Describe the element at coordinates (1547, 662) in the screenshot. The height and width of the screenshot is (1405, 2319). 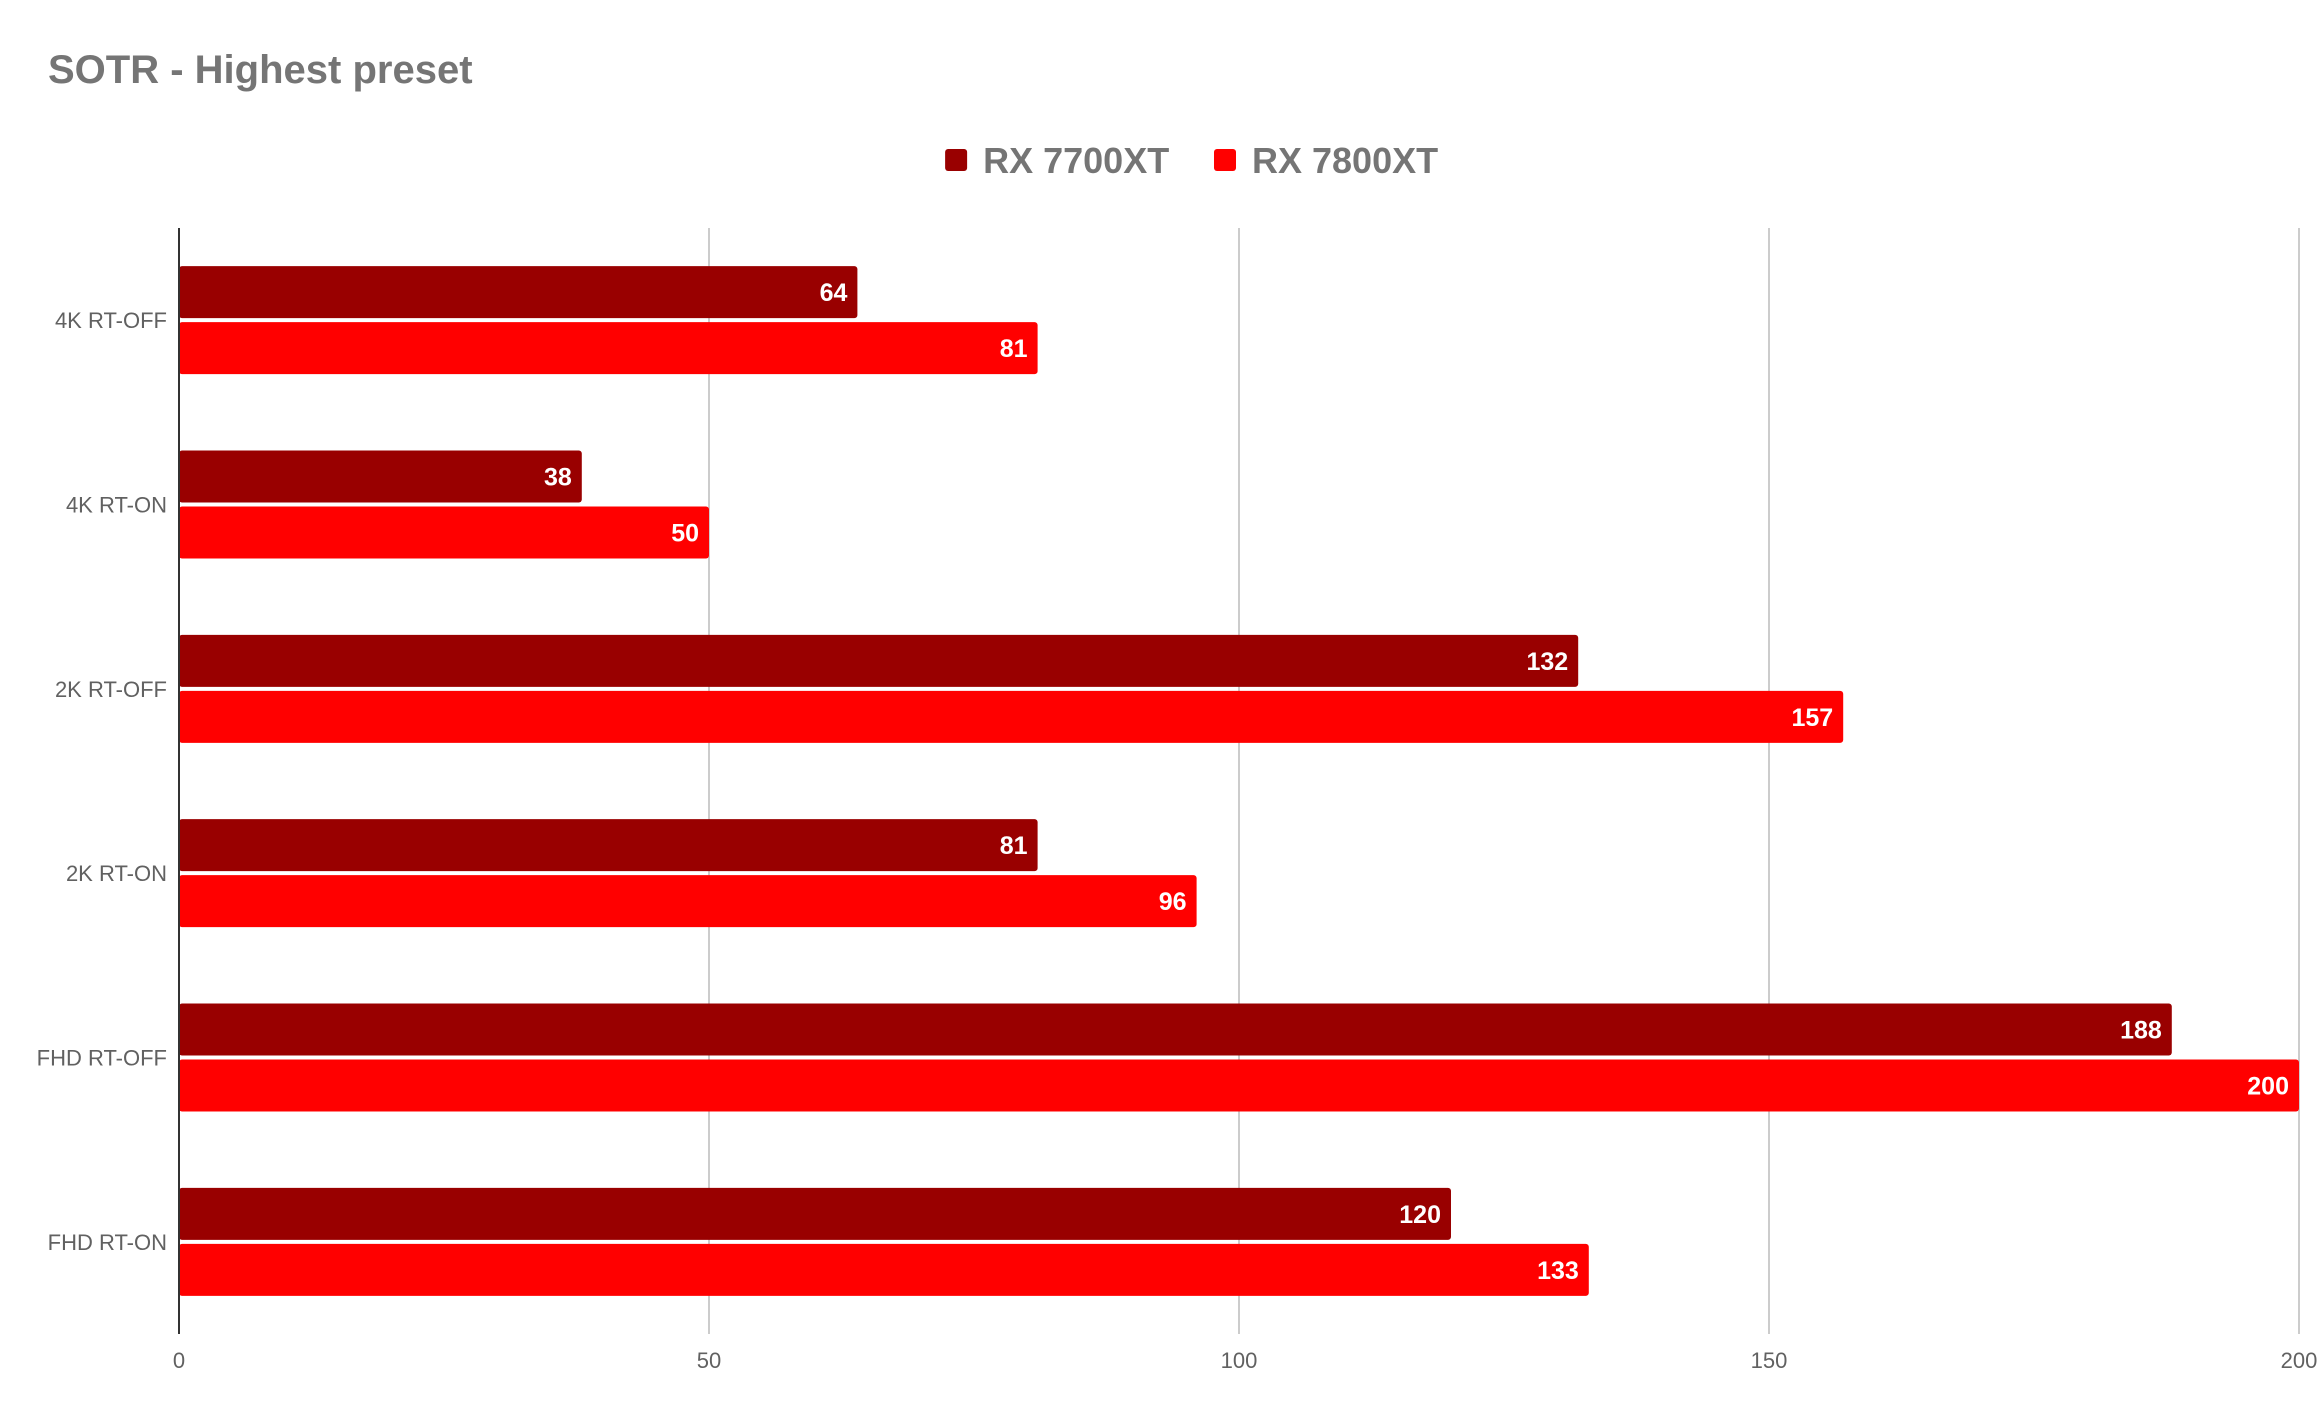
I see `data-label: 132` at that location.